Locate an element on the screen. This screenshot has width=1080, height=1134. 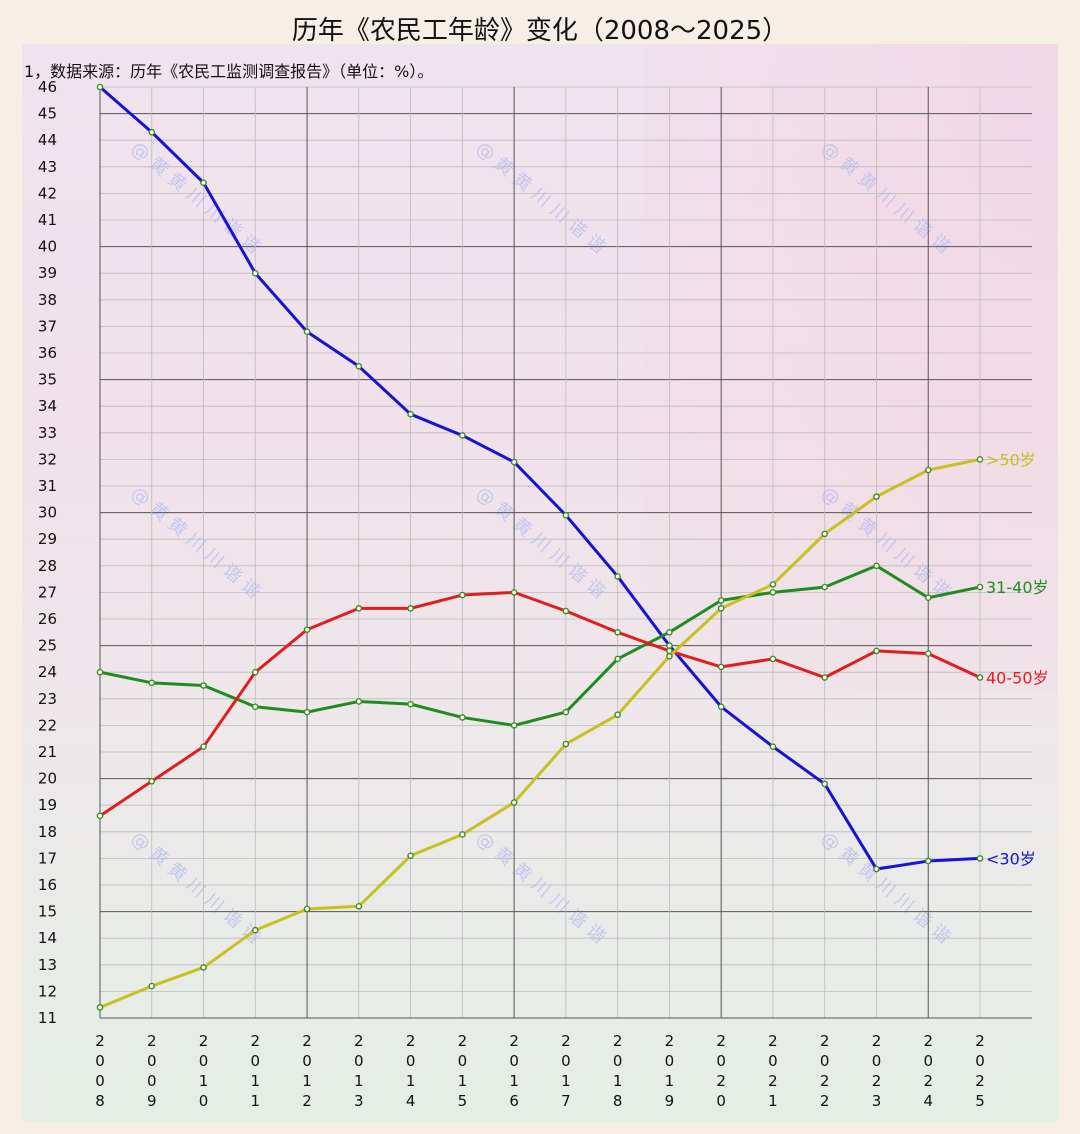
series-label: 40-50岁 is located at coordinates (1017, 678).